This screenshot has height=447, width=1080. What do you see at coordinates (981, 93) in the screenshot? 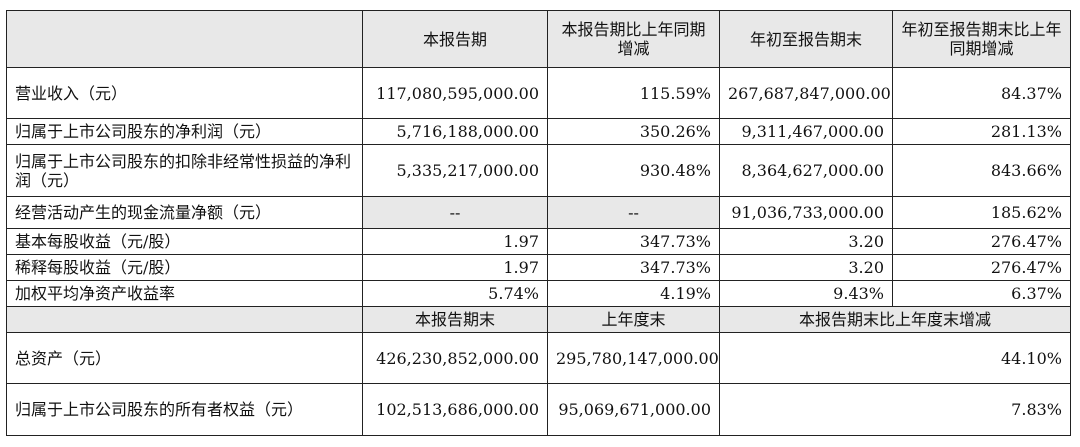
I see `cell-ytd-change: 84.37%` at bounding box center [981, 93].